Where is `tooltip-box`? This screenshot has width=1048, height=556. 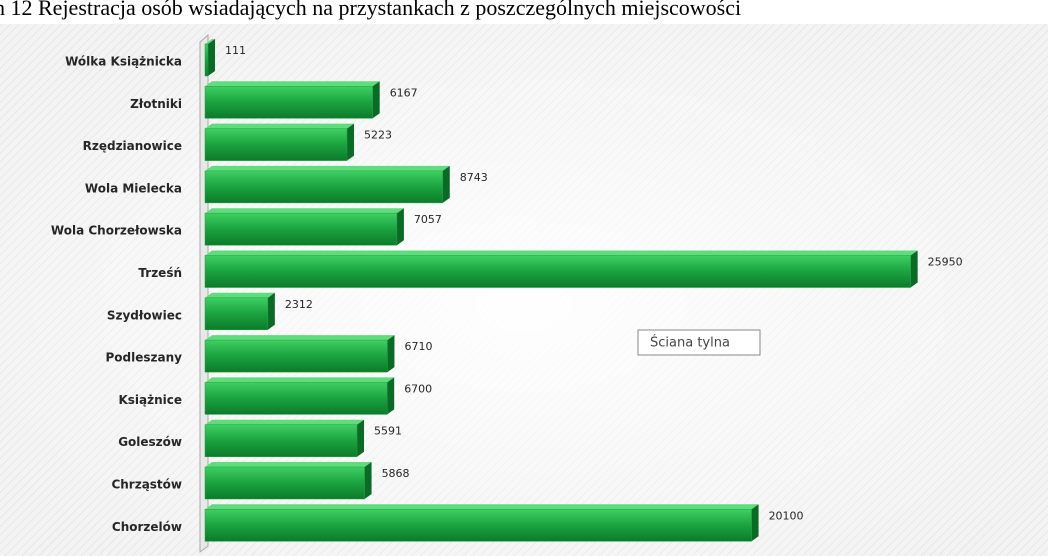 tooltip-box is located at coordinates (699, 342).